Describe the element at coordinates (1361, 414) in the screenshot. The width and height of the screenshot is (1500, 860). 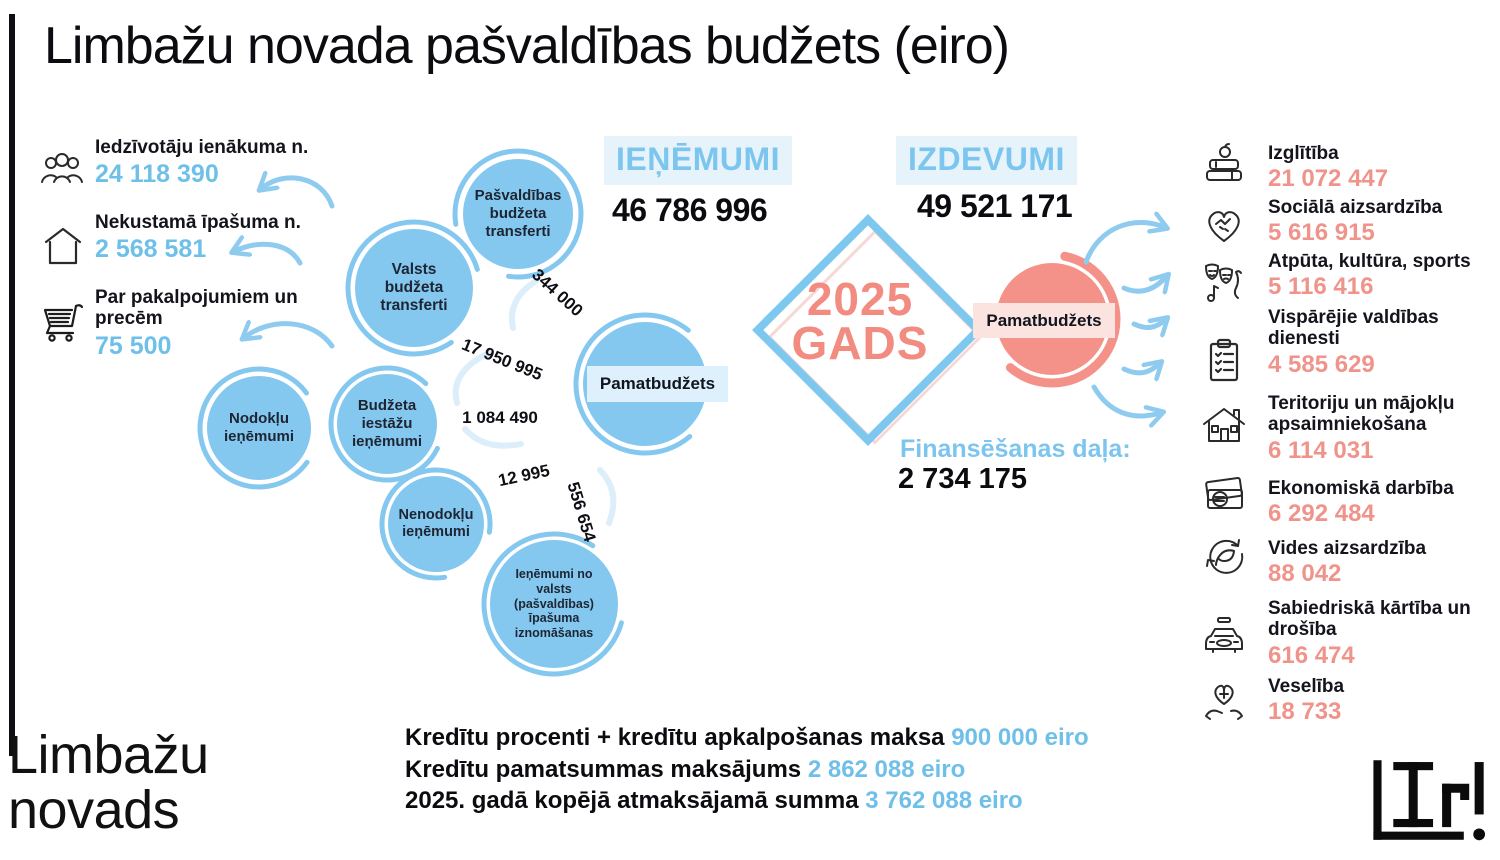
I see `expense-label: Teritoriju un mājokļu apsaimniekošana` at that location.